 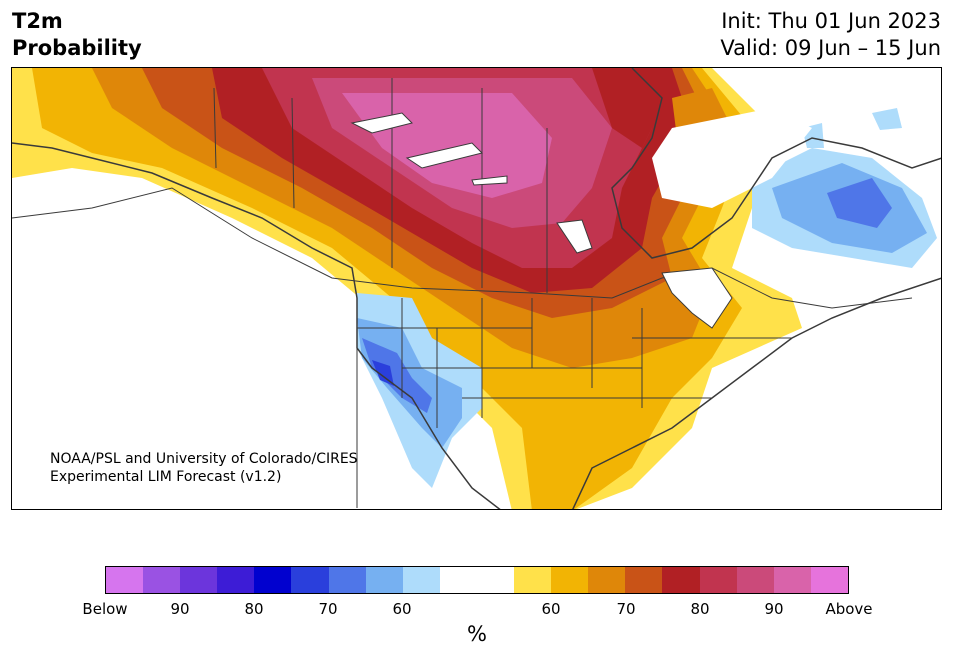 I want to click on great-lakes, so click(x=697, y=298).